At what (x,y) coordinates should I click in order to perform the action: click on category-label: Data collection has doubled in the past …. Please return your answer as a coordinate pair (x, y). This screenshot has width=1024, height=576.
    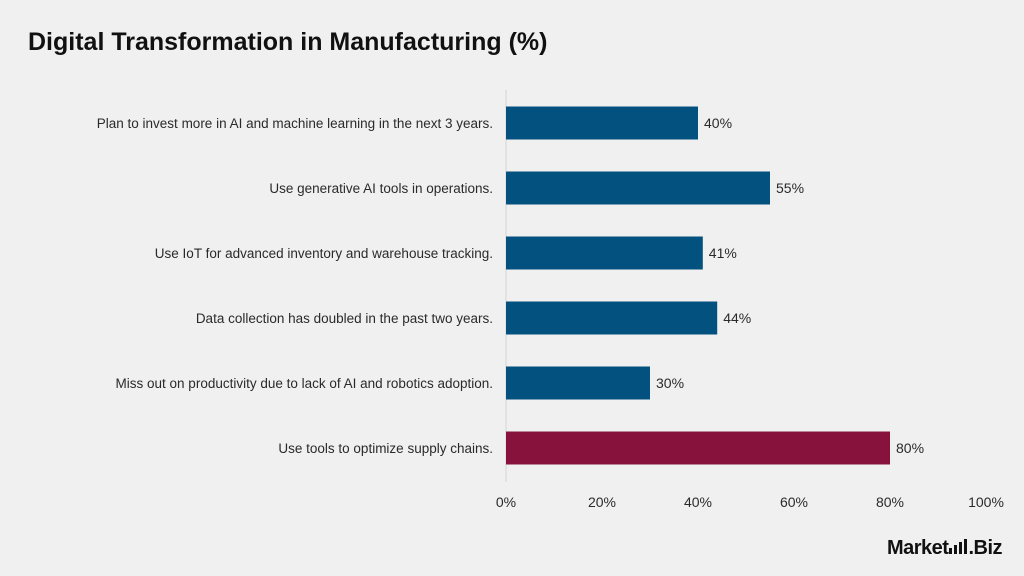
    Looking at the image, I should click on (344, 318).